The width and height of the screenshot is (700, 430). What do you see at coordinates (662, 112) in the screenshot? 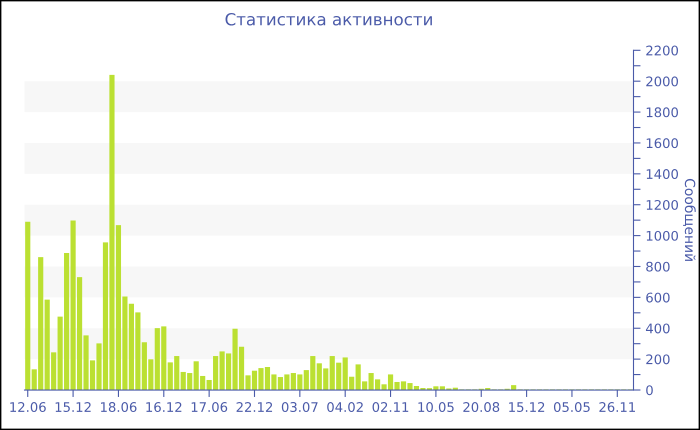
I see `y-tick-label: 1800` at bounding box center [662, 112].